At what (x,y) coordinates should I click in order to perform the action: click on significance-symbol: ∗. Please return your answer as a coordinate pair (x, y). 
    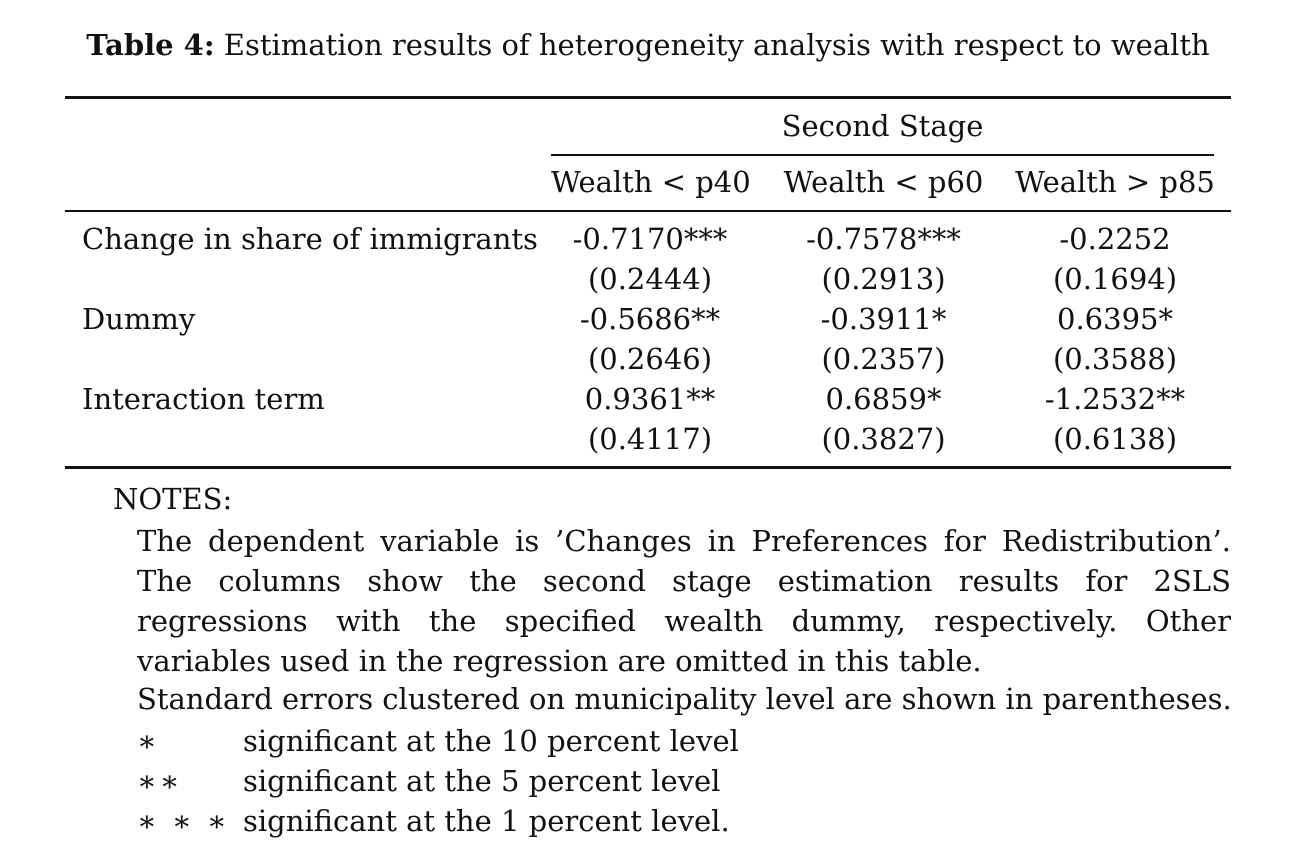
    Looking at the image, I should click on (148, 741).